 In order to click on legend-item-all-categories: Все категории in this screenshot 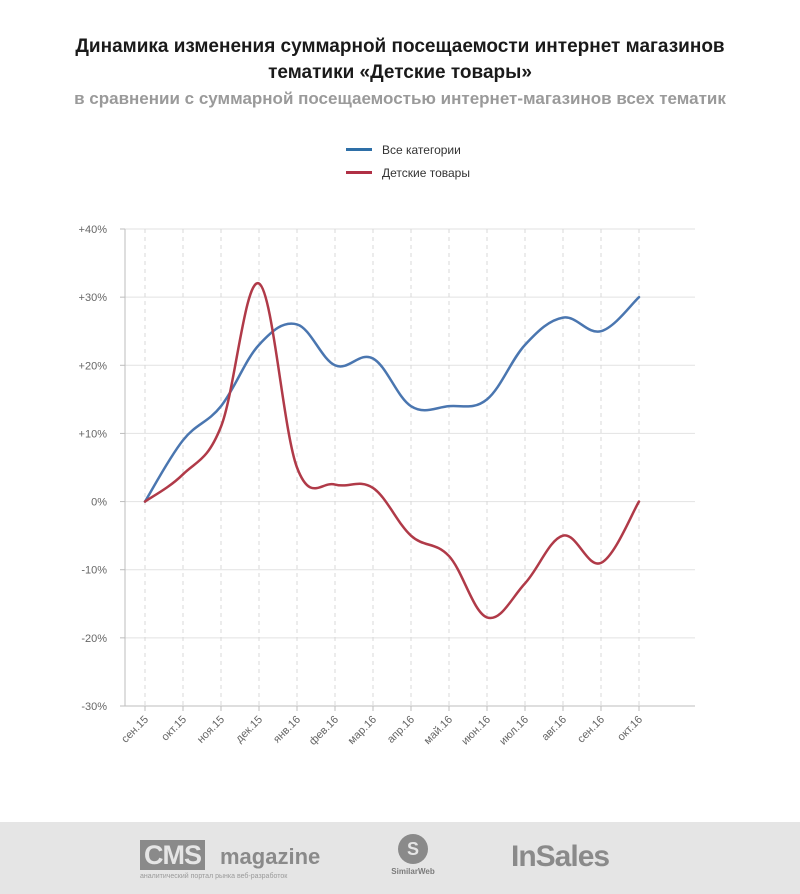, I will do `click(408, 149)`.